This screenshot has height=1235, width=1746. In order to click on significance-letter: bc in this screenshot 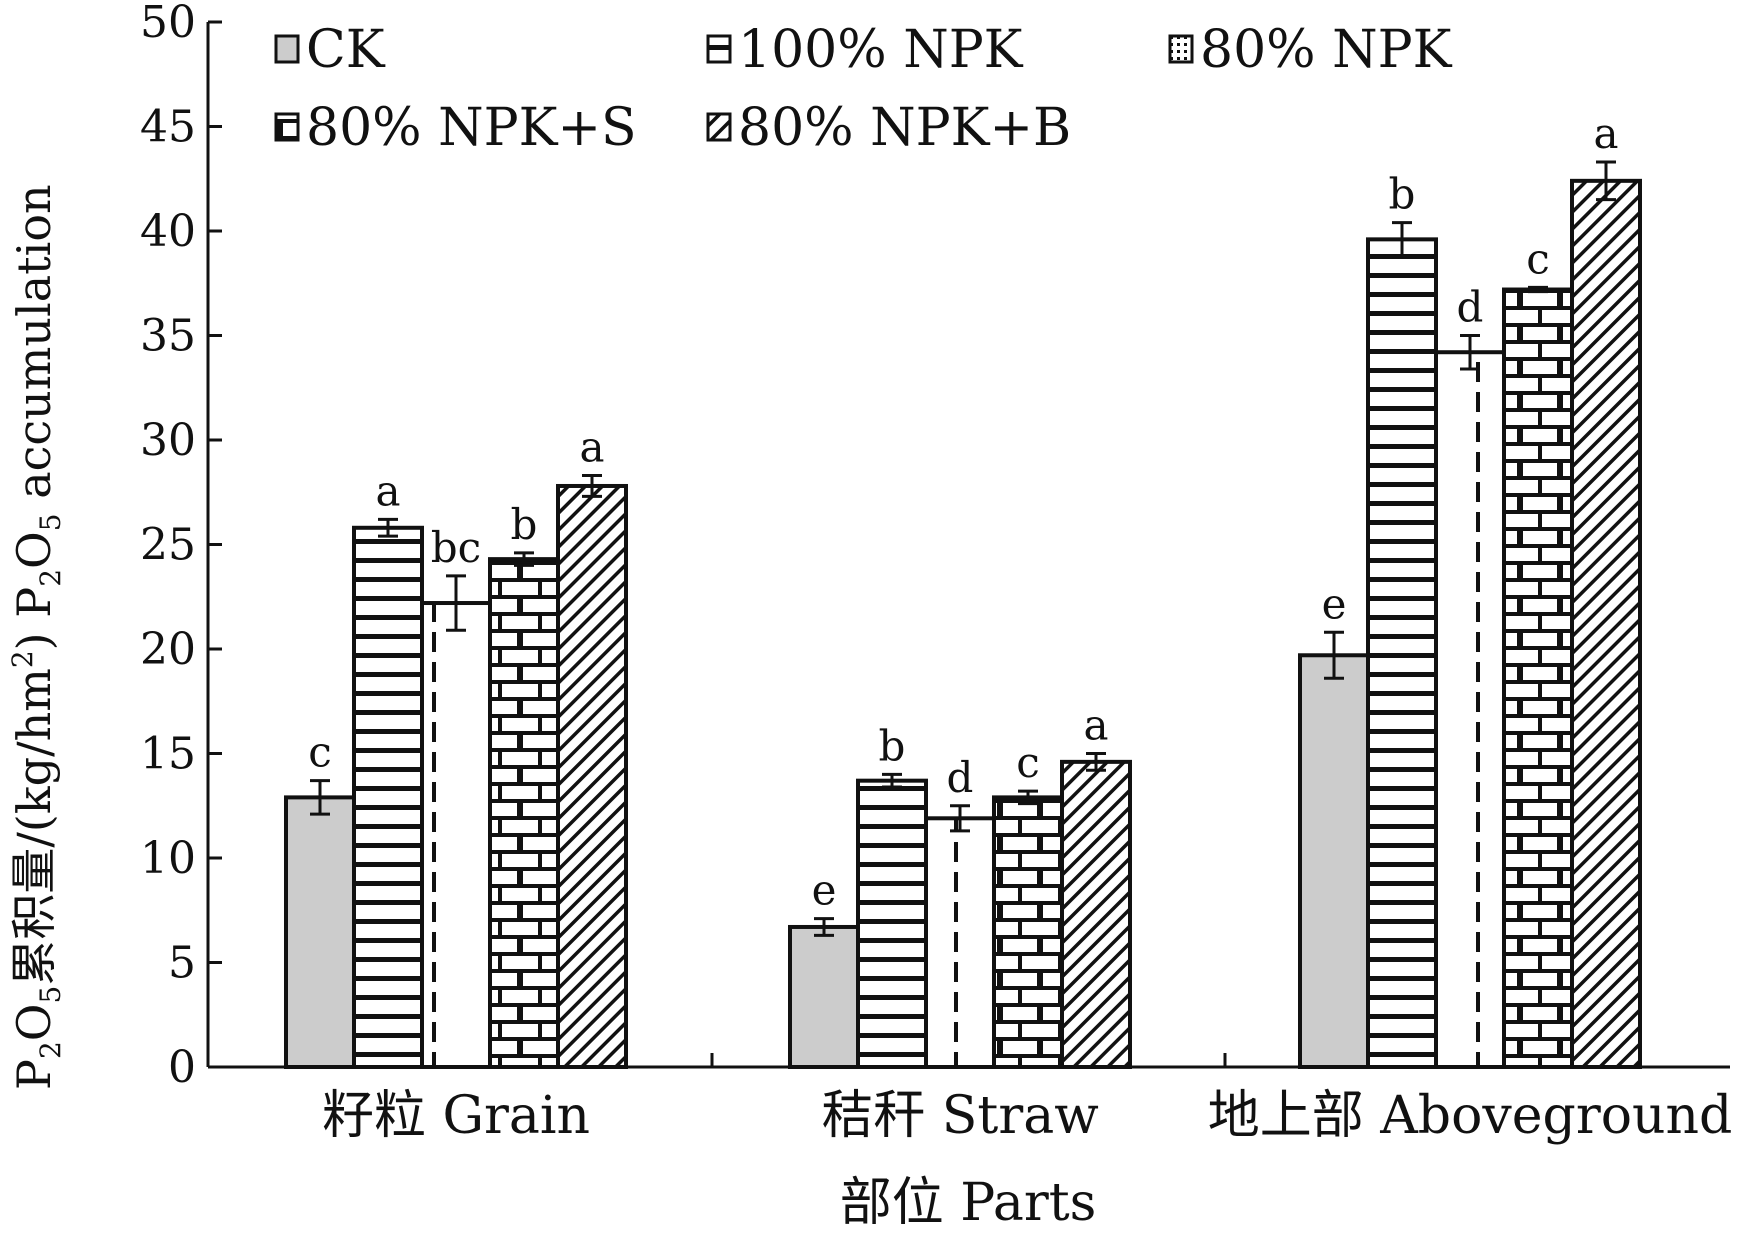, I will do `click(456, 547)`.